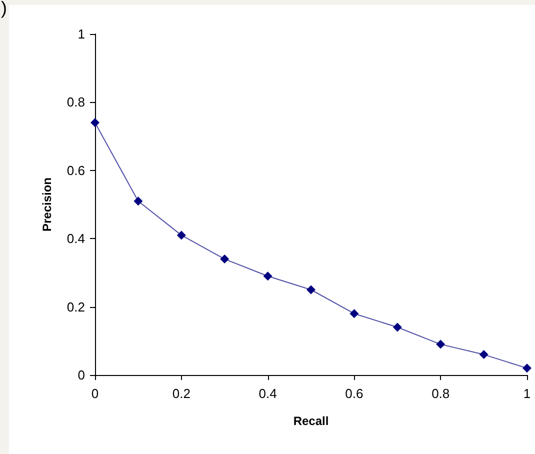  What do you see at coordinates (47, 204) in the screenshot?
I see `y-axis-title: Precision` at bounding box center [47, 204].